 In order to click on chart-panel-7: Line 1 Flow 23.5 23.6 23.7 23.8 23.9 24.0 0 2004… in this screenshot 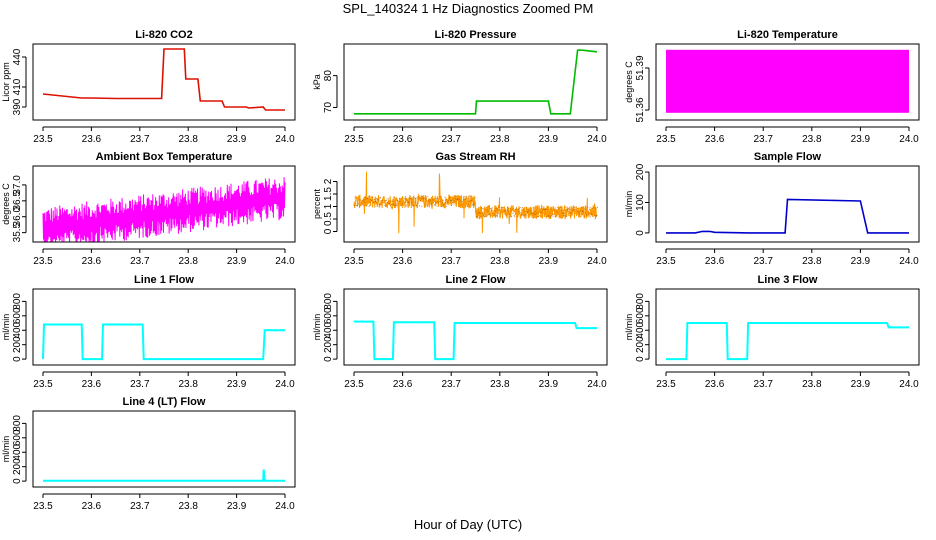, I will do `click(148, 332)`.